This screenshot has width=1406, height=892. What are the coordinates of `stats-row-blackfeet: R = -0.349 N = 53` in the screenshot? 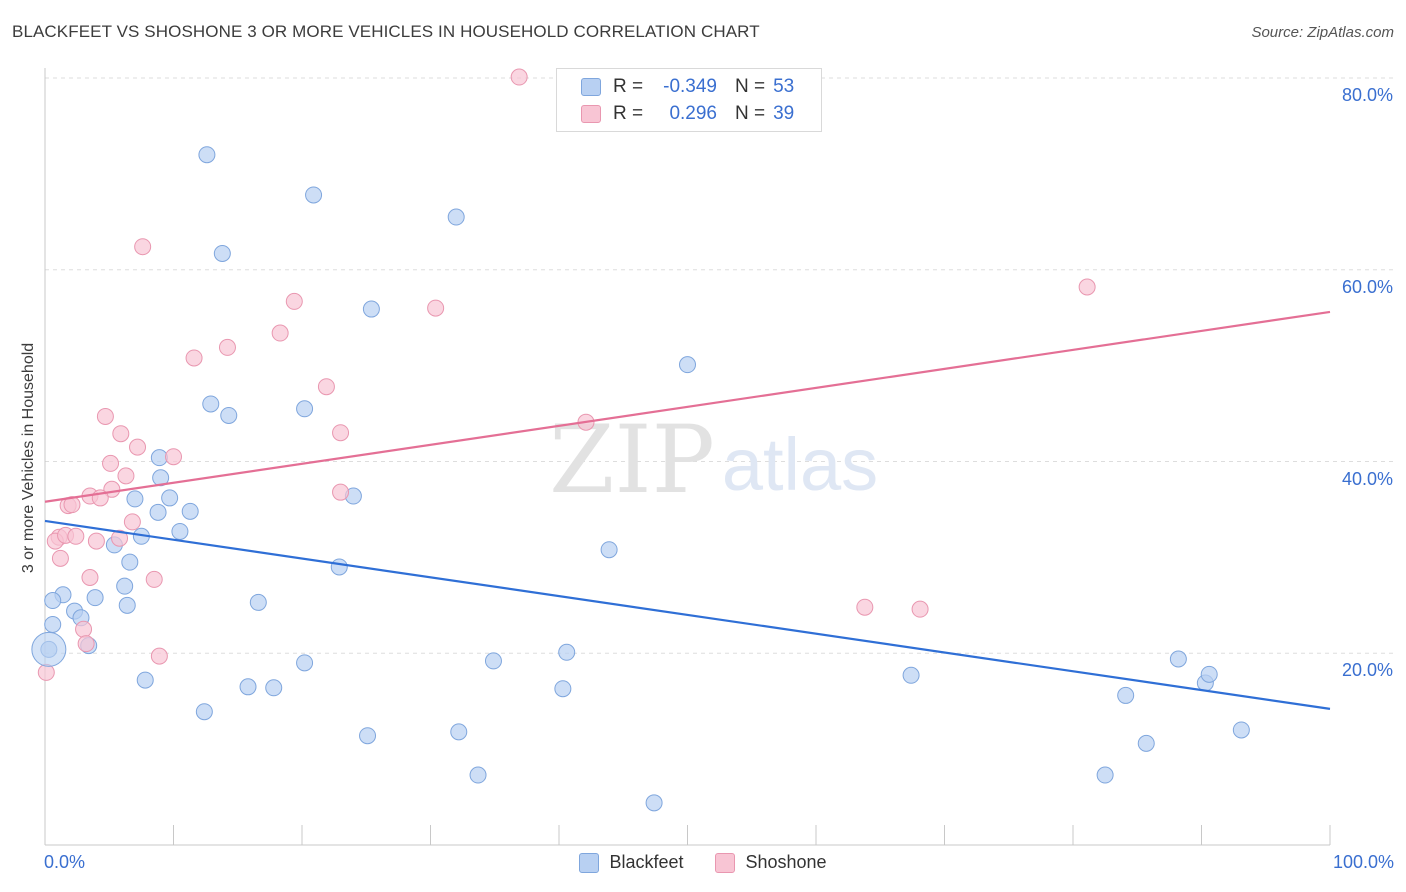 It's located at (687, 87).